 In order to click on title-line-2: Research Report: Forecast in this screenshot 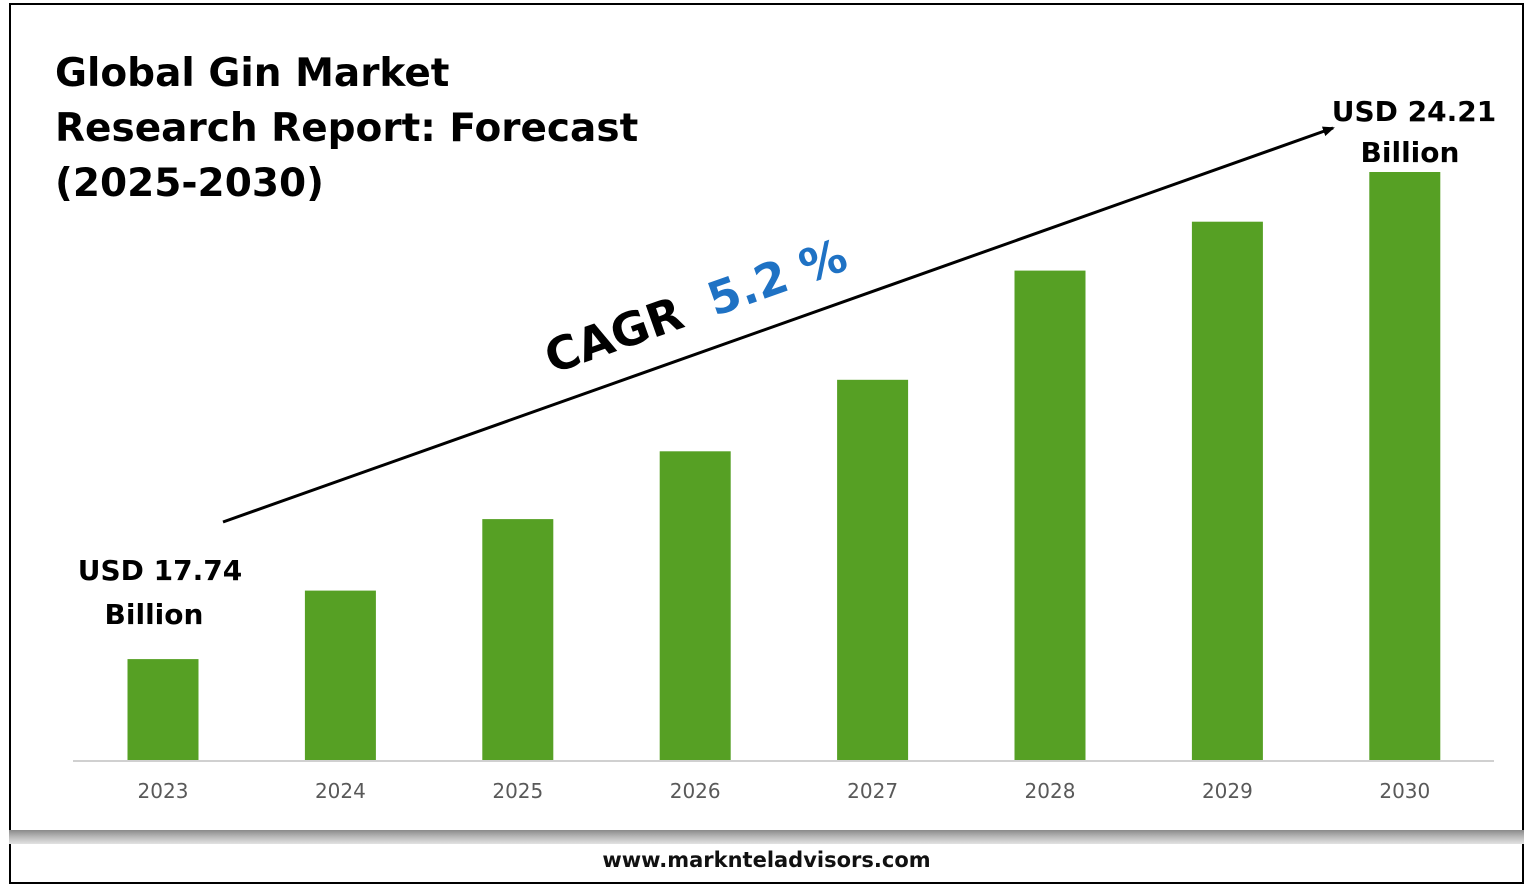, I will do `click(347, 128)`.